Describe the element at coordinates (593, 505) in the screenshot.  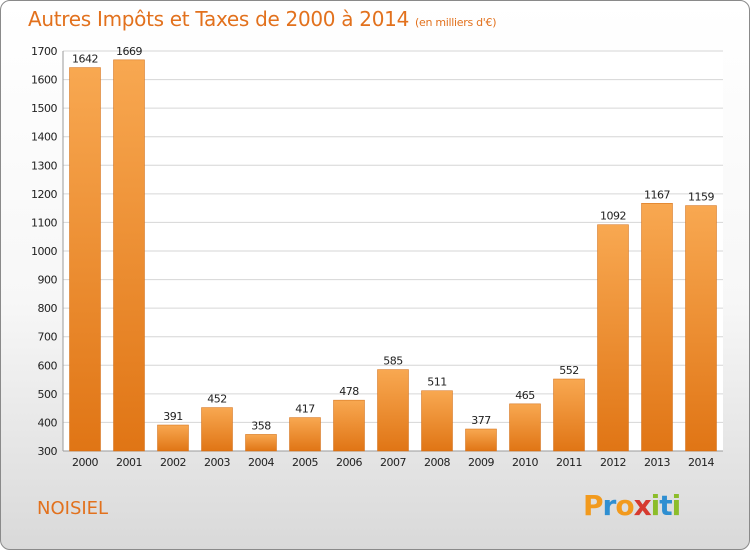
I see `logo-letter: P` at that location.